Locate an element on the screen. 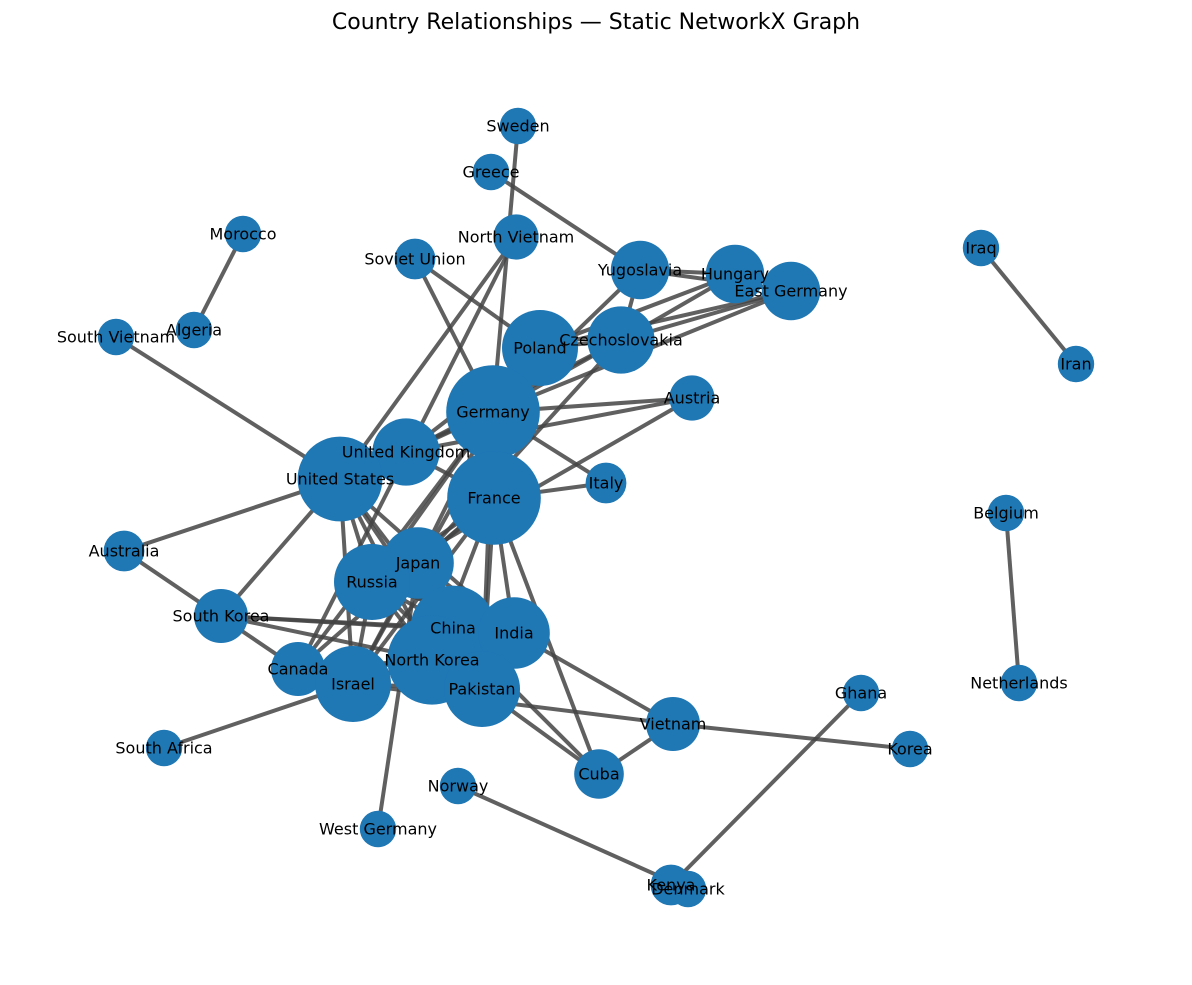 Image resolution: width=1192 pixels, height=985 pixels. node-south-africa is located at coordinates (164, 748).